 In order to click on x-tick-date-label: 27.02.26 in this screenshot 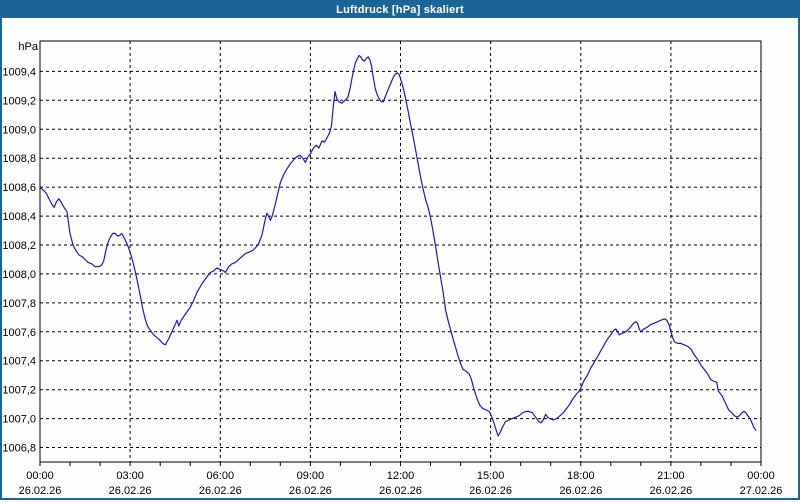, I will do `click(761, 491)`.